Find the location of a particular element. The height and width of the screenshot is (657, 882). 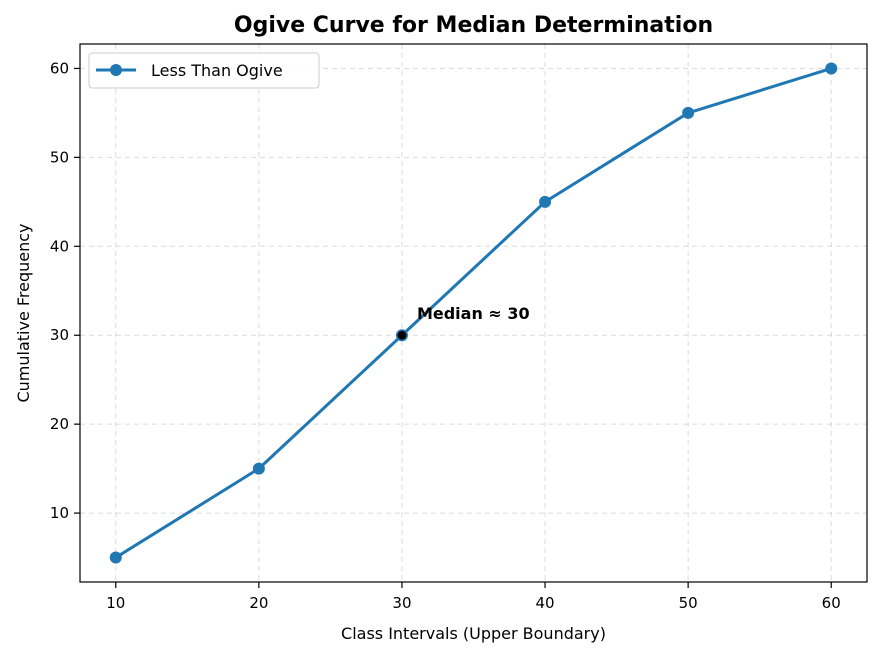

y-tick-label: 10 is located at coordinates (59, 513).